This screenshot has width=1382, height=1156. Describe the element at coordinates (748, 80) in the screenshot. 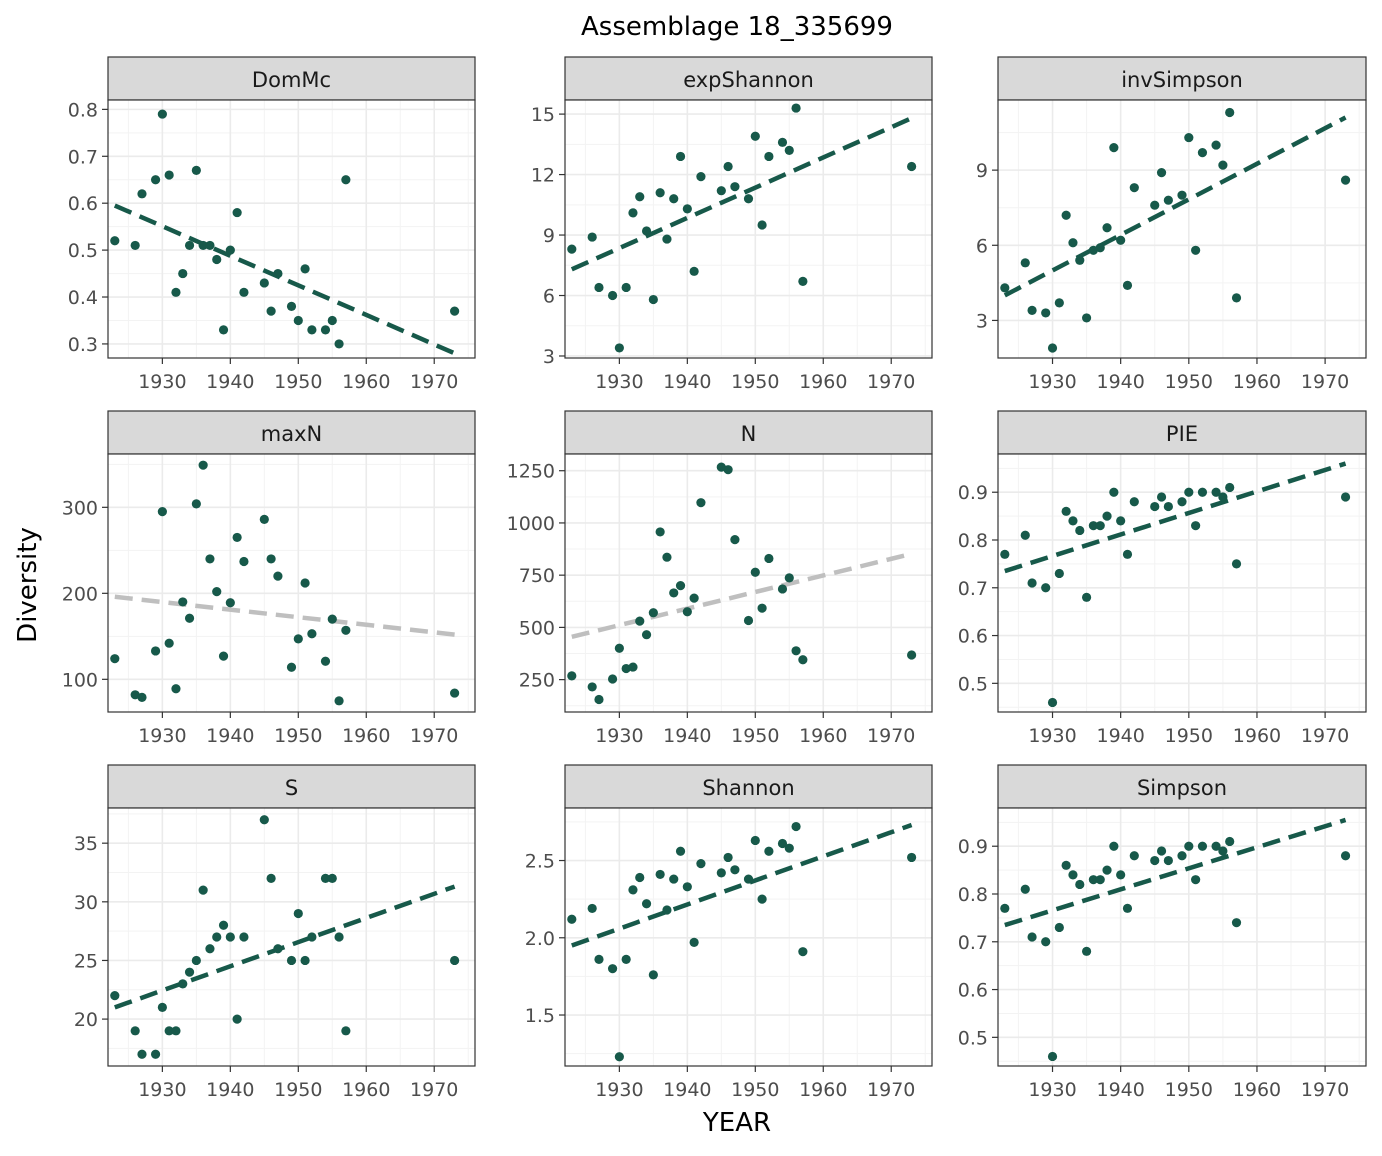

I see `facet-strip-label: expShannon` at that location.